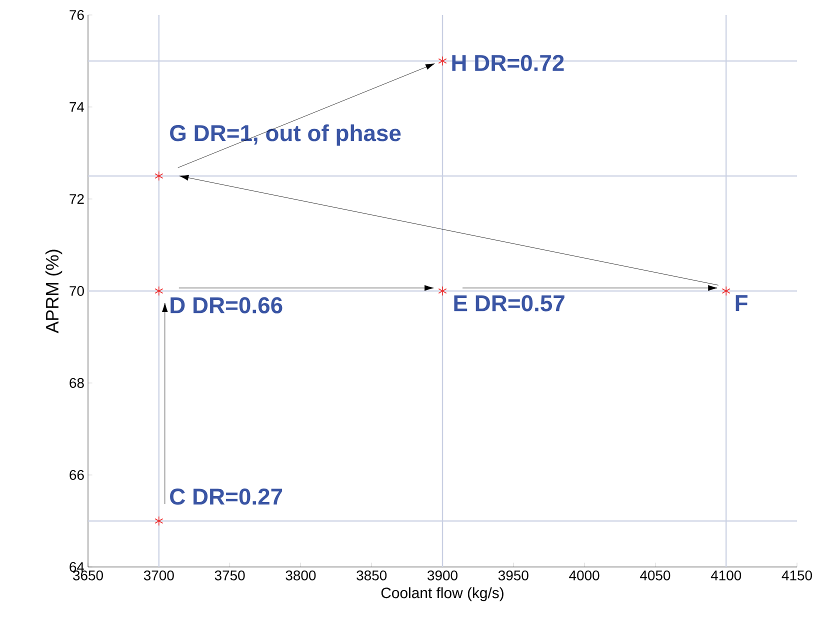 Image resolution: width=823 pixels, height=631 pixels. Describe the element at coordinates (797, 575) in the screenshot. I see `x-tick-label: 4150` at that location.